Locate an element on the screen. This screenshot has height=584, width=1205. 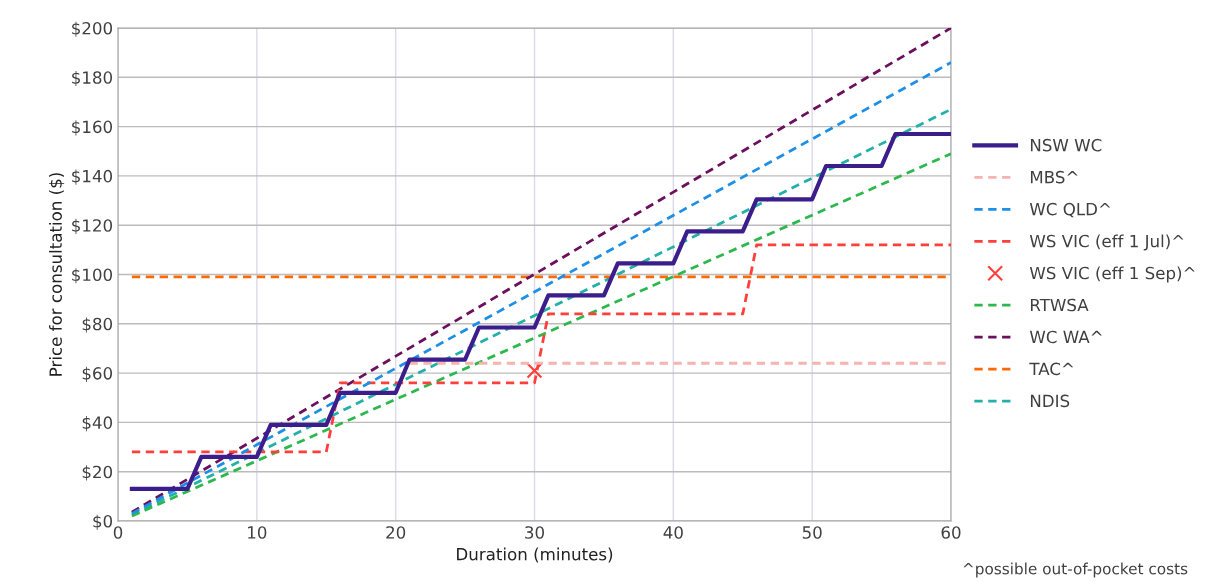
y-tick-label: $40 is located at coordinates (97, 424).